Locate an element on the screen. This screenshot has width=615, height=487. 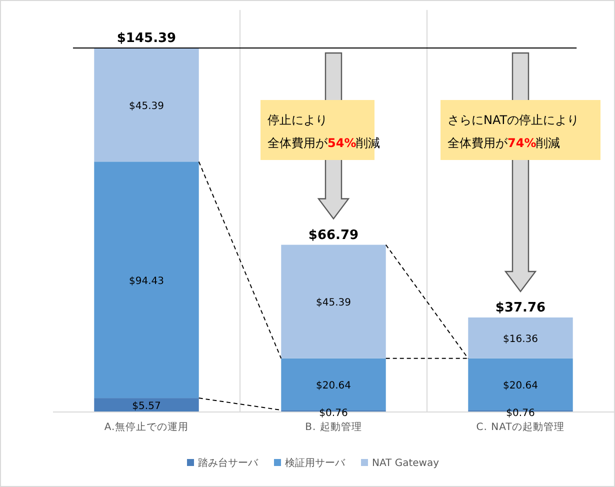
legend-label: NAT Gateway is located at coordinates (406, 463).